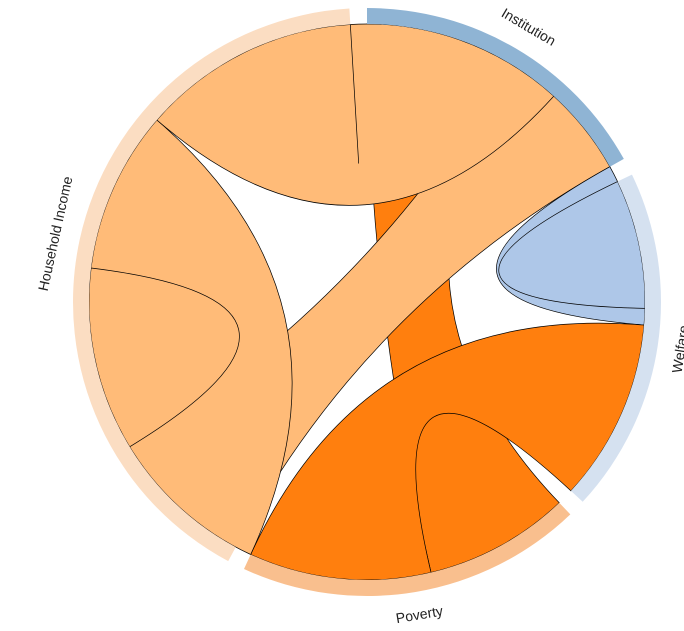 The image size is (684, 631). Describe the element at coordinates (495, 87) in the screenshot. I see `group-arc-institution` at that location.